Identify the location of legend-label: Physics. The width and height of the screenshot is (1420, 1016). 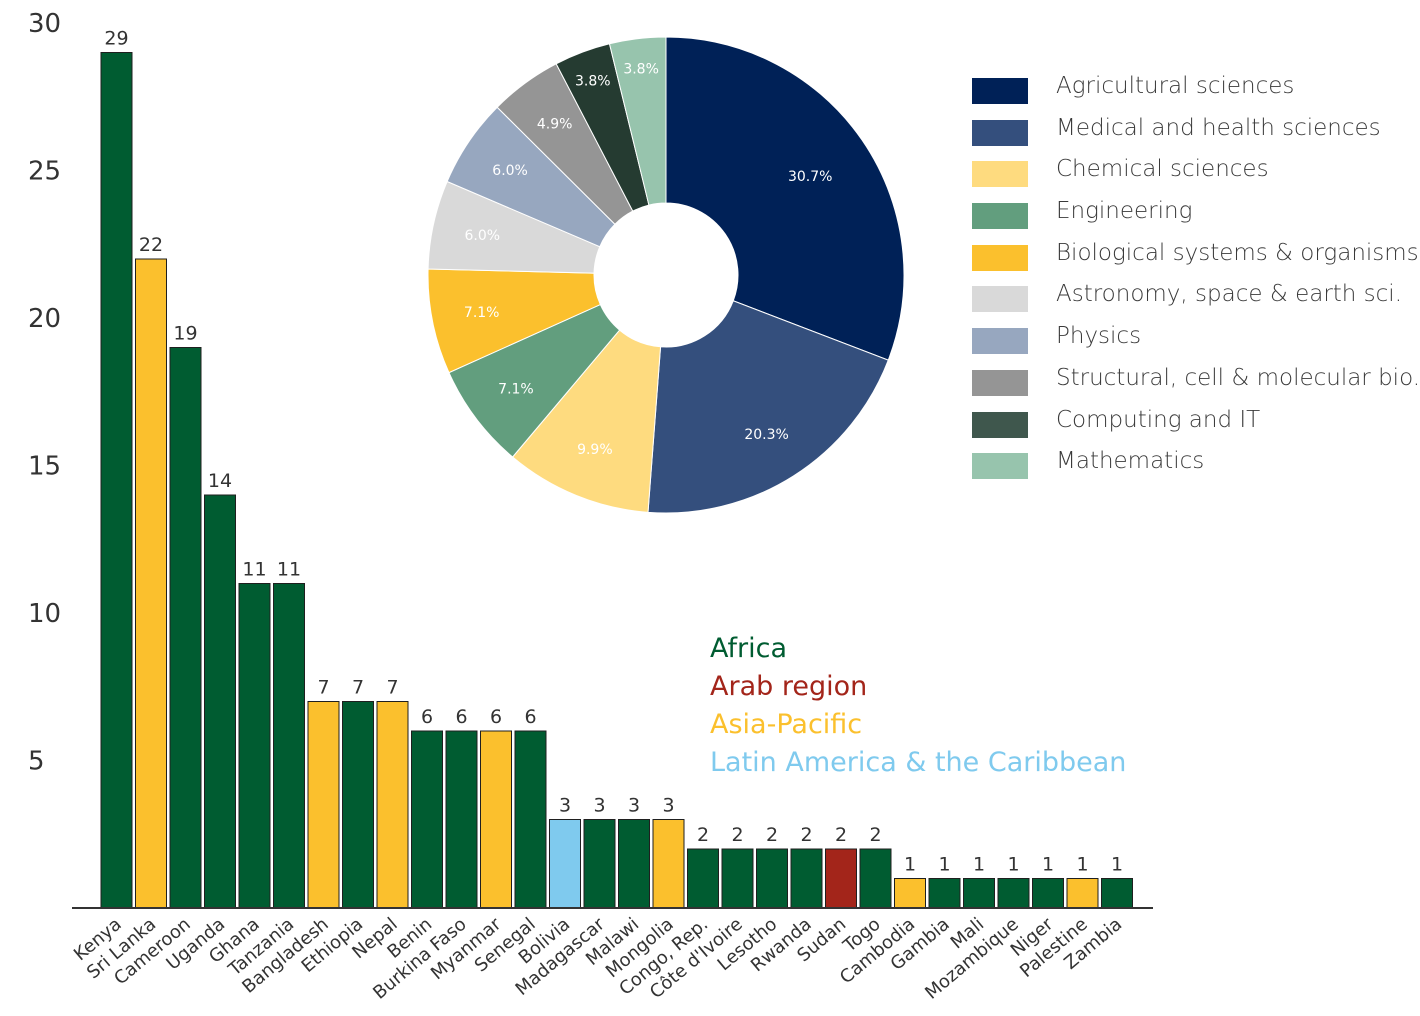
(1099, 336).